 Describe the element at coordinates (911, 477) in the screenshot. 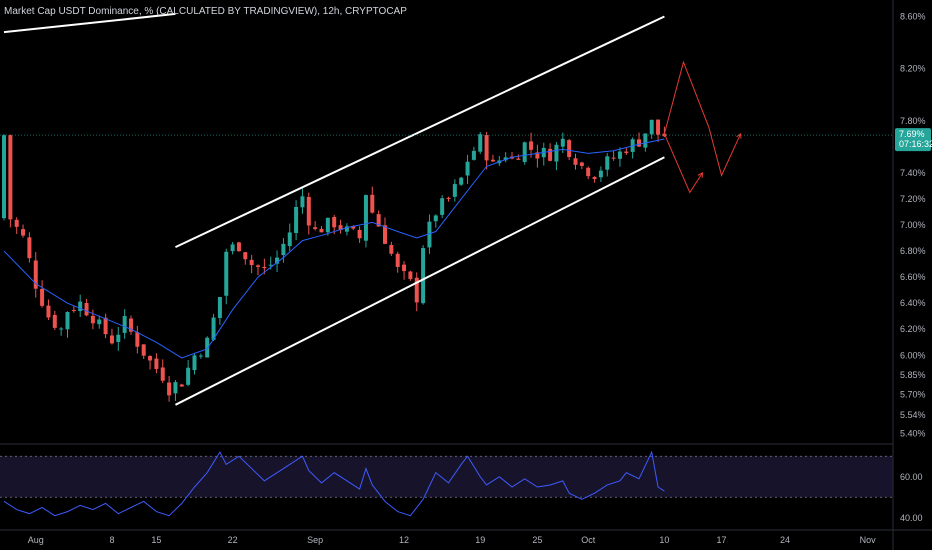

I see `rsi-tick-label: 60.00` at that location.